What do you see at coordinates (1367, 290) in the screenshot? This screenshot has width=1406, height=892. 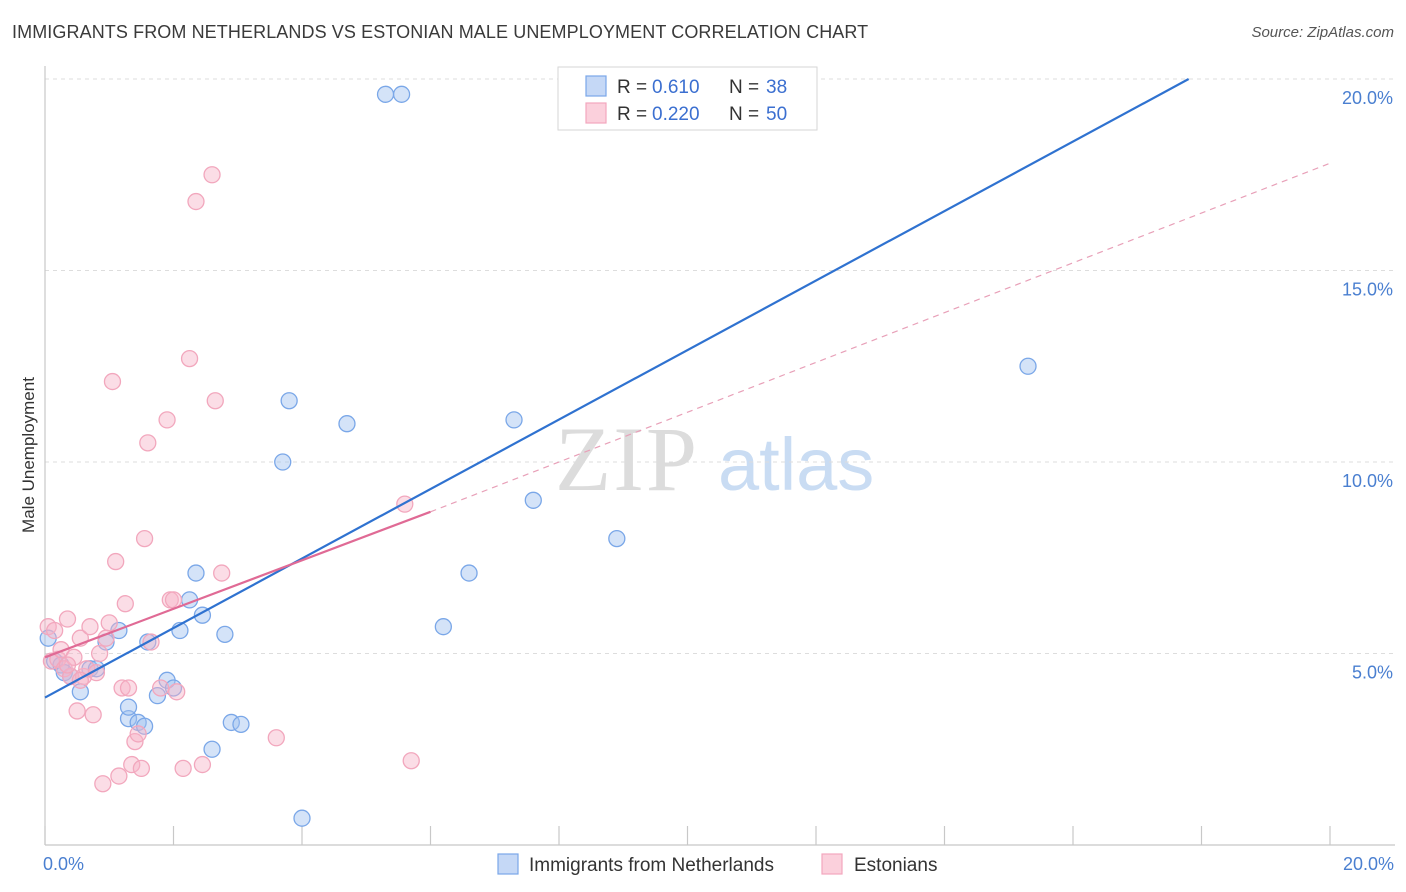 I see `y-tick-label: 15.0%` at bounding box center [1367, 290].